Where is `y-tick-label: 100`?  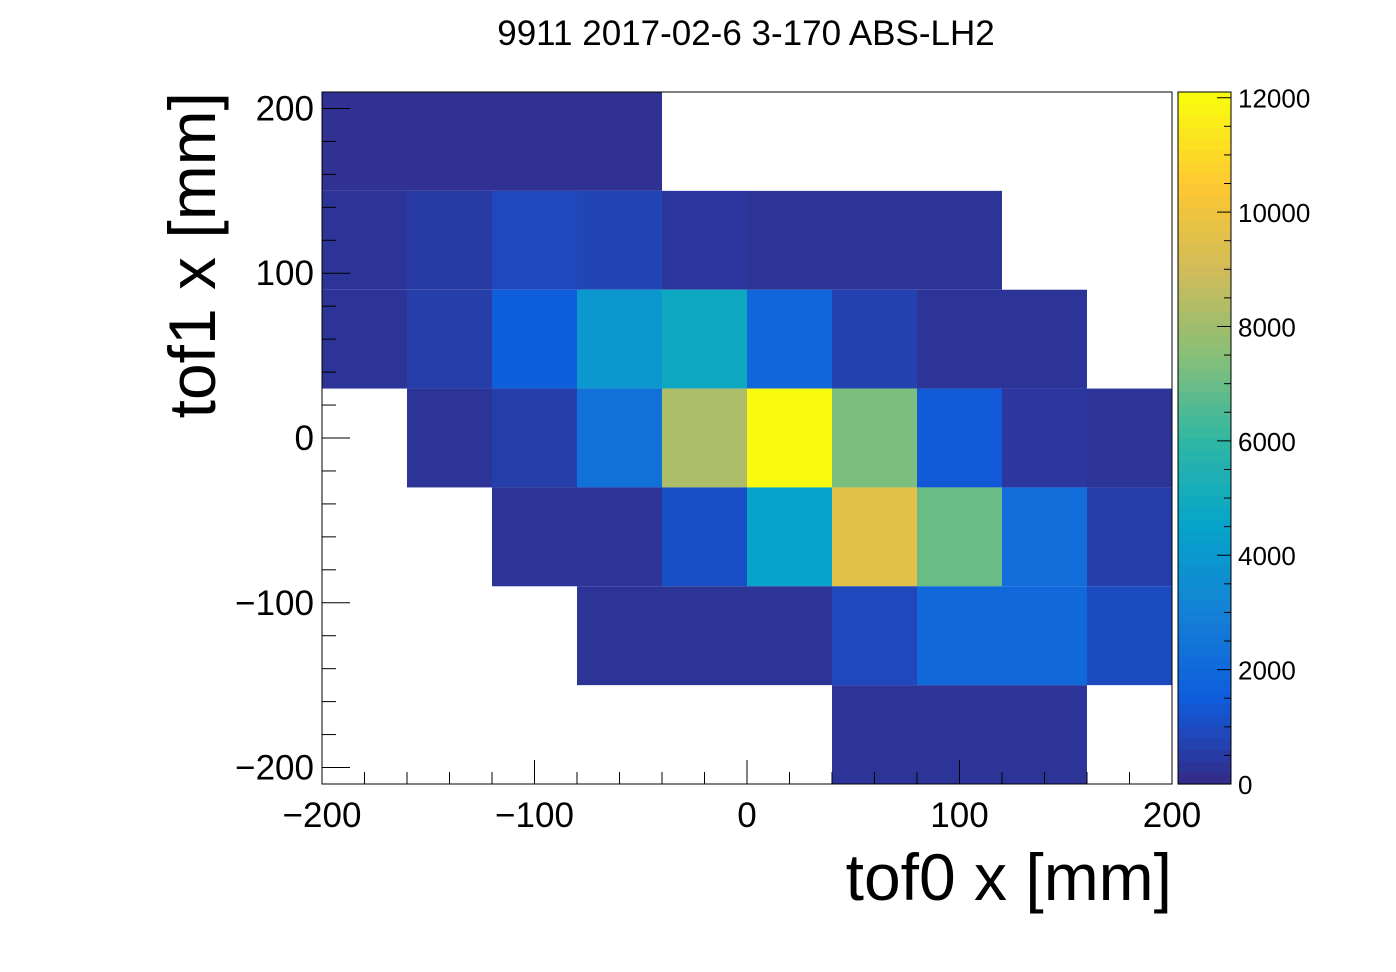 y-tick-label: 100 is located at coordinates (285, 273).